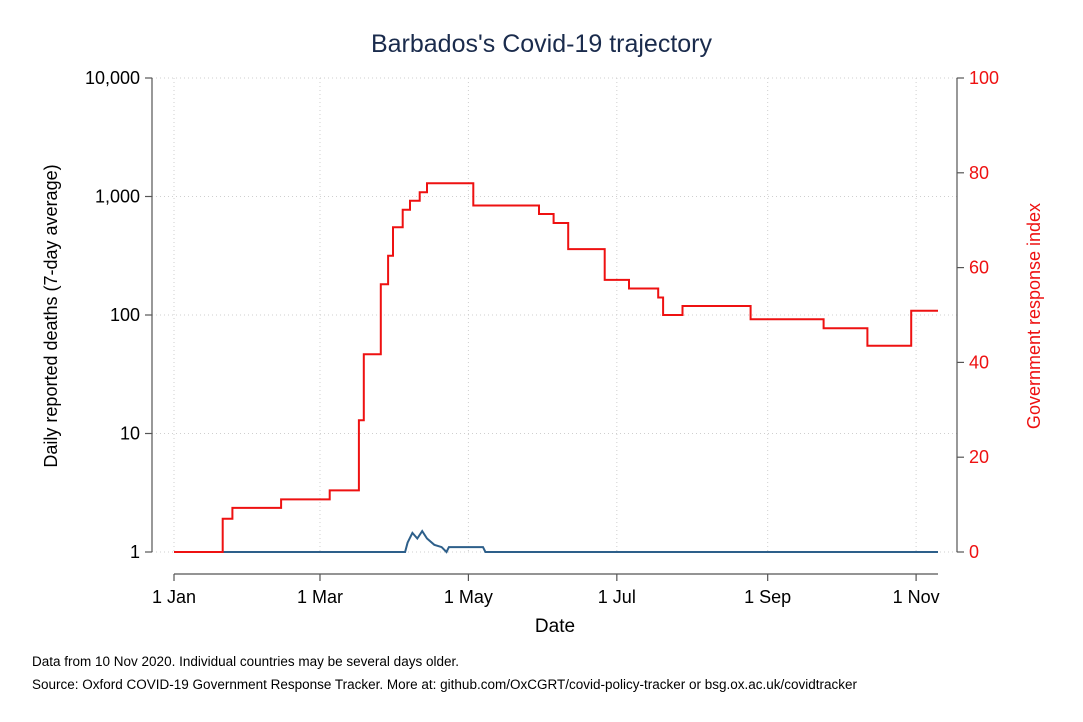 This screenshot has width=1083, height=722. I want to click on y-right-tick-label: 100, so click(984, 78).